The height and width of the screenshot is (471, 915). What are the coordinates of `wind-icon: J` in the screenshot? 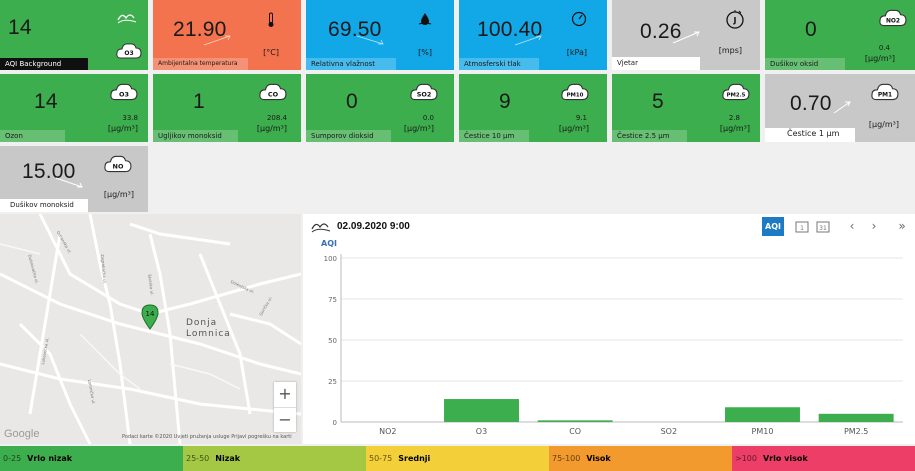 It's located at (735, 19).